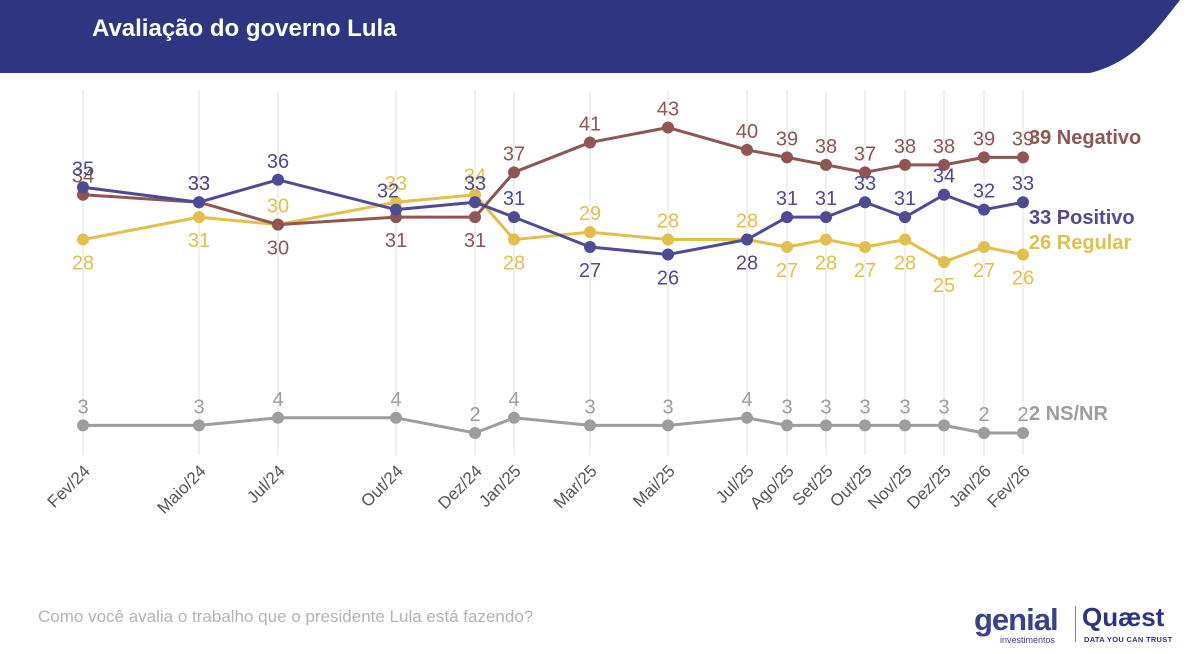 Image resolution: width=1200 pixels, height=654 pixels. I want to click on series-line-negativo, so click(552, 176).